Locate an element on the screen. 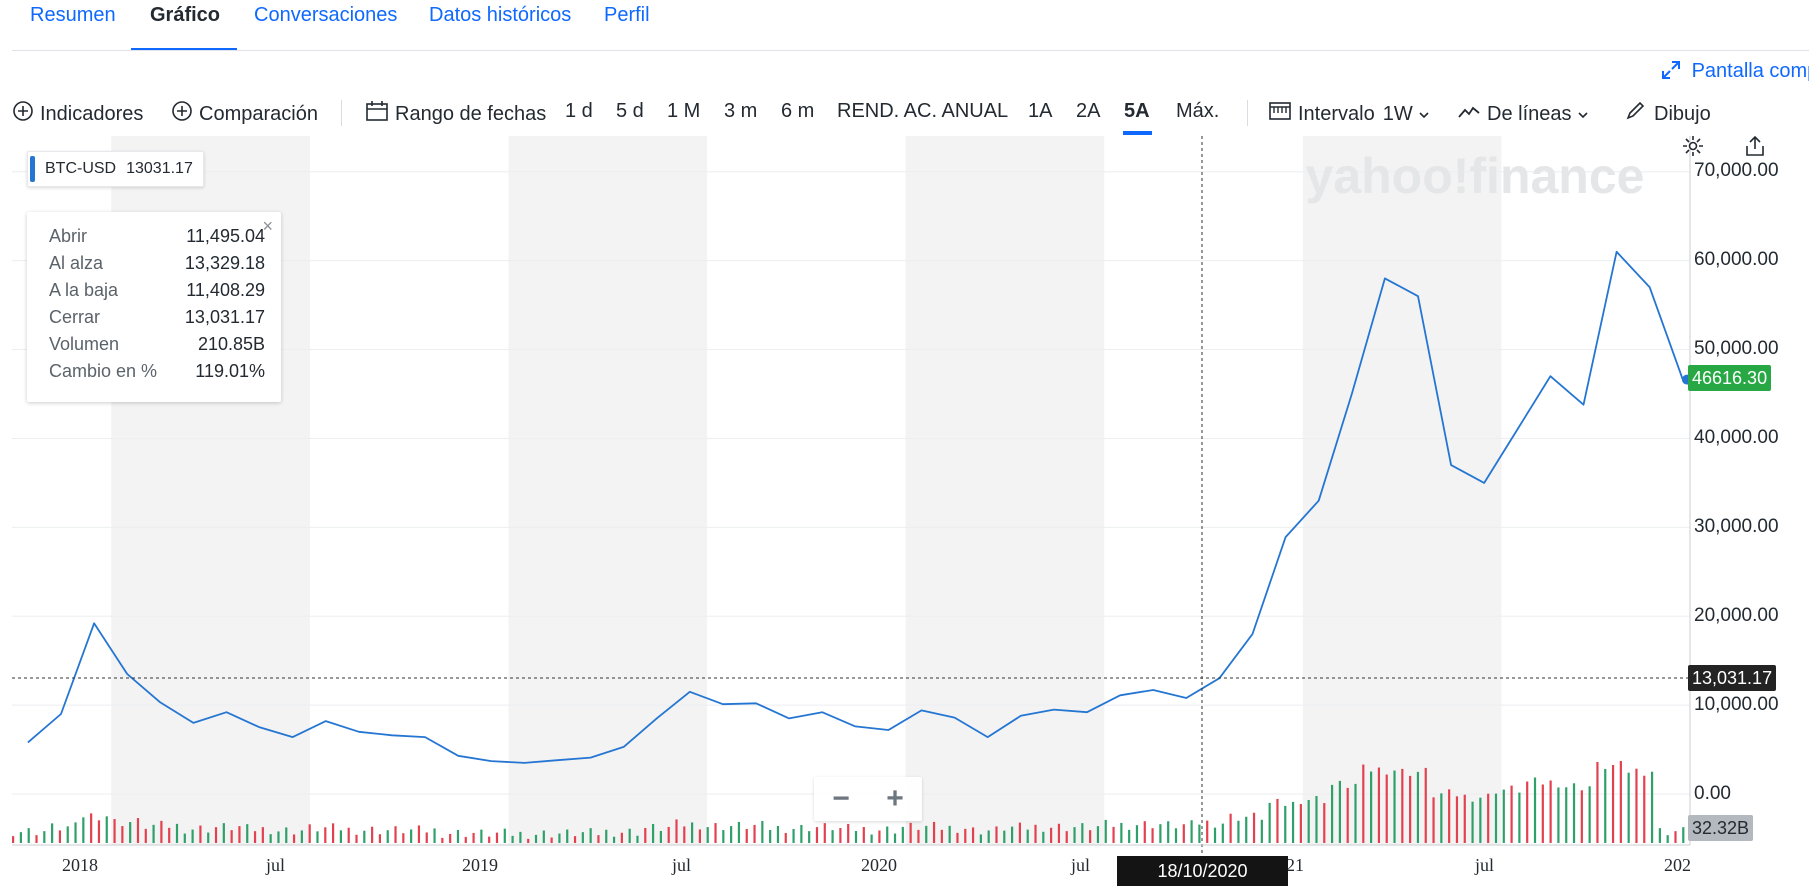  zoom-in-button: + is located at coordinates (895, 798).